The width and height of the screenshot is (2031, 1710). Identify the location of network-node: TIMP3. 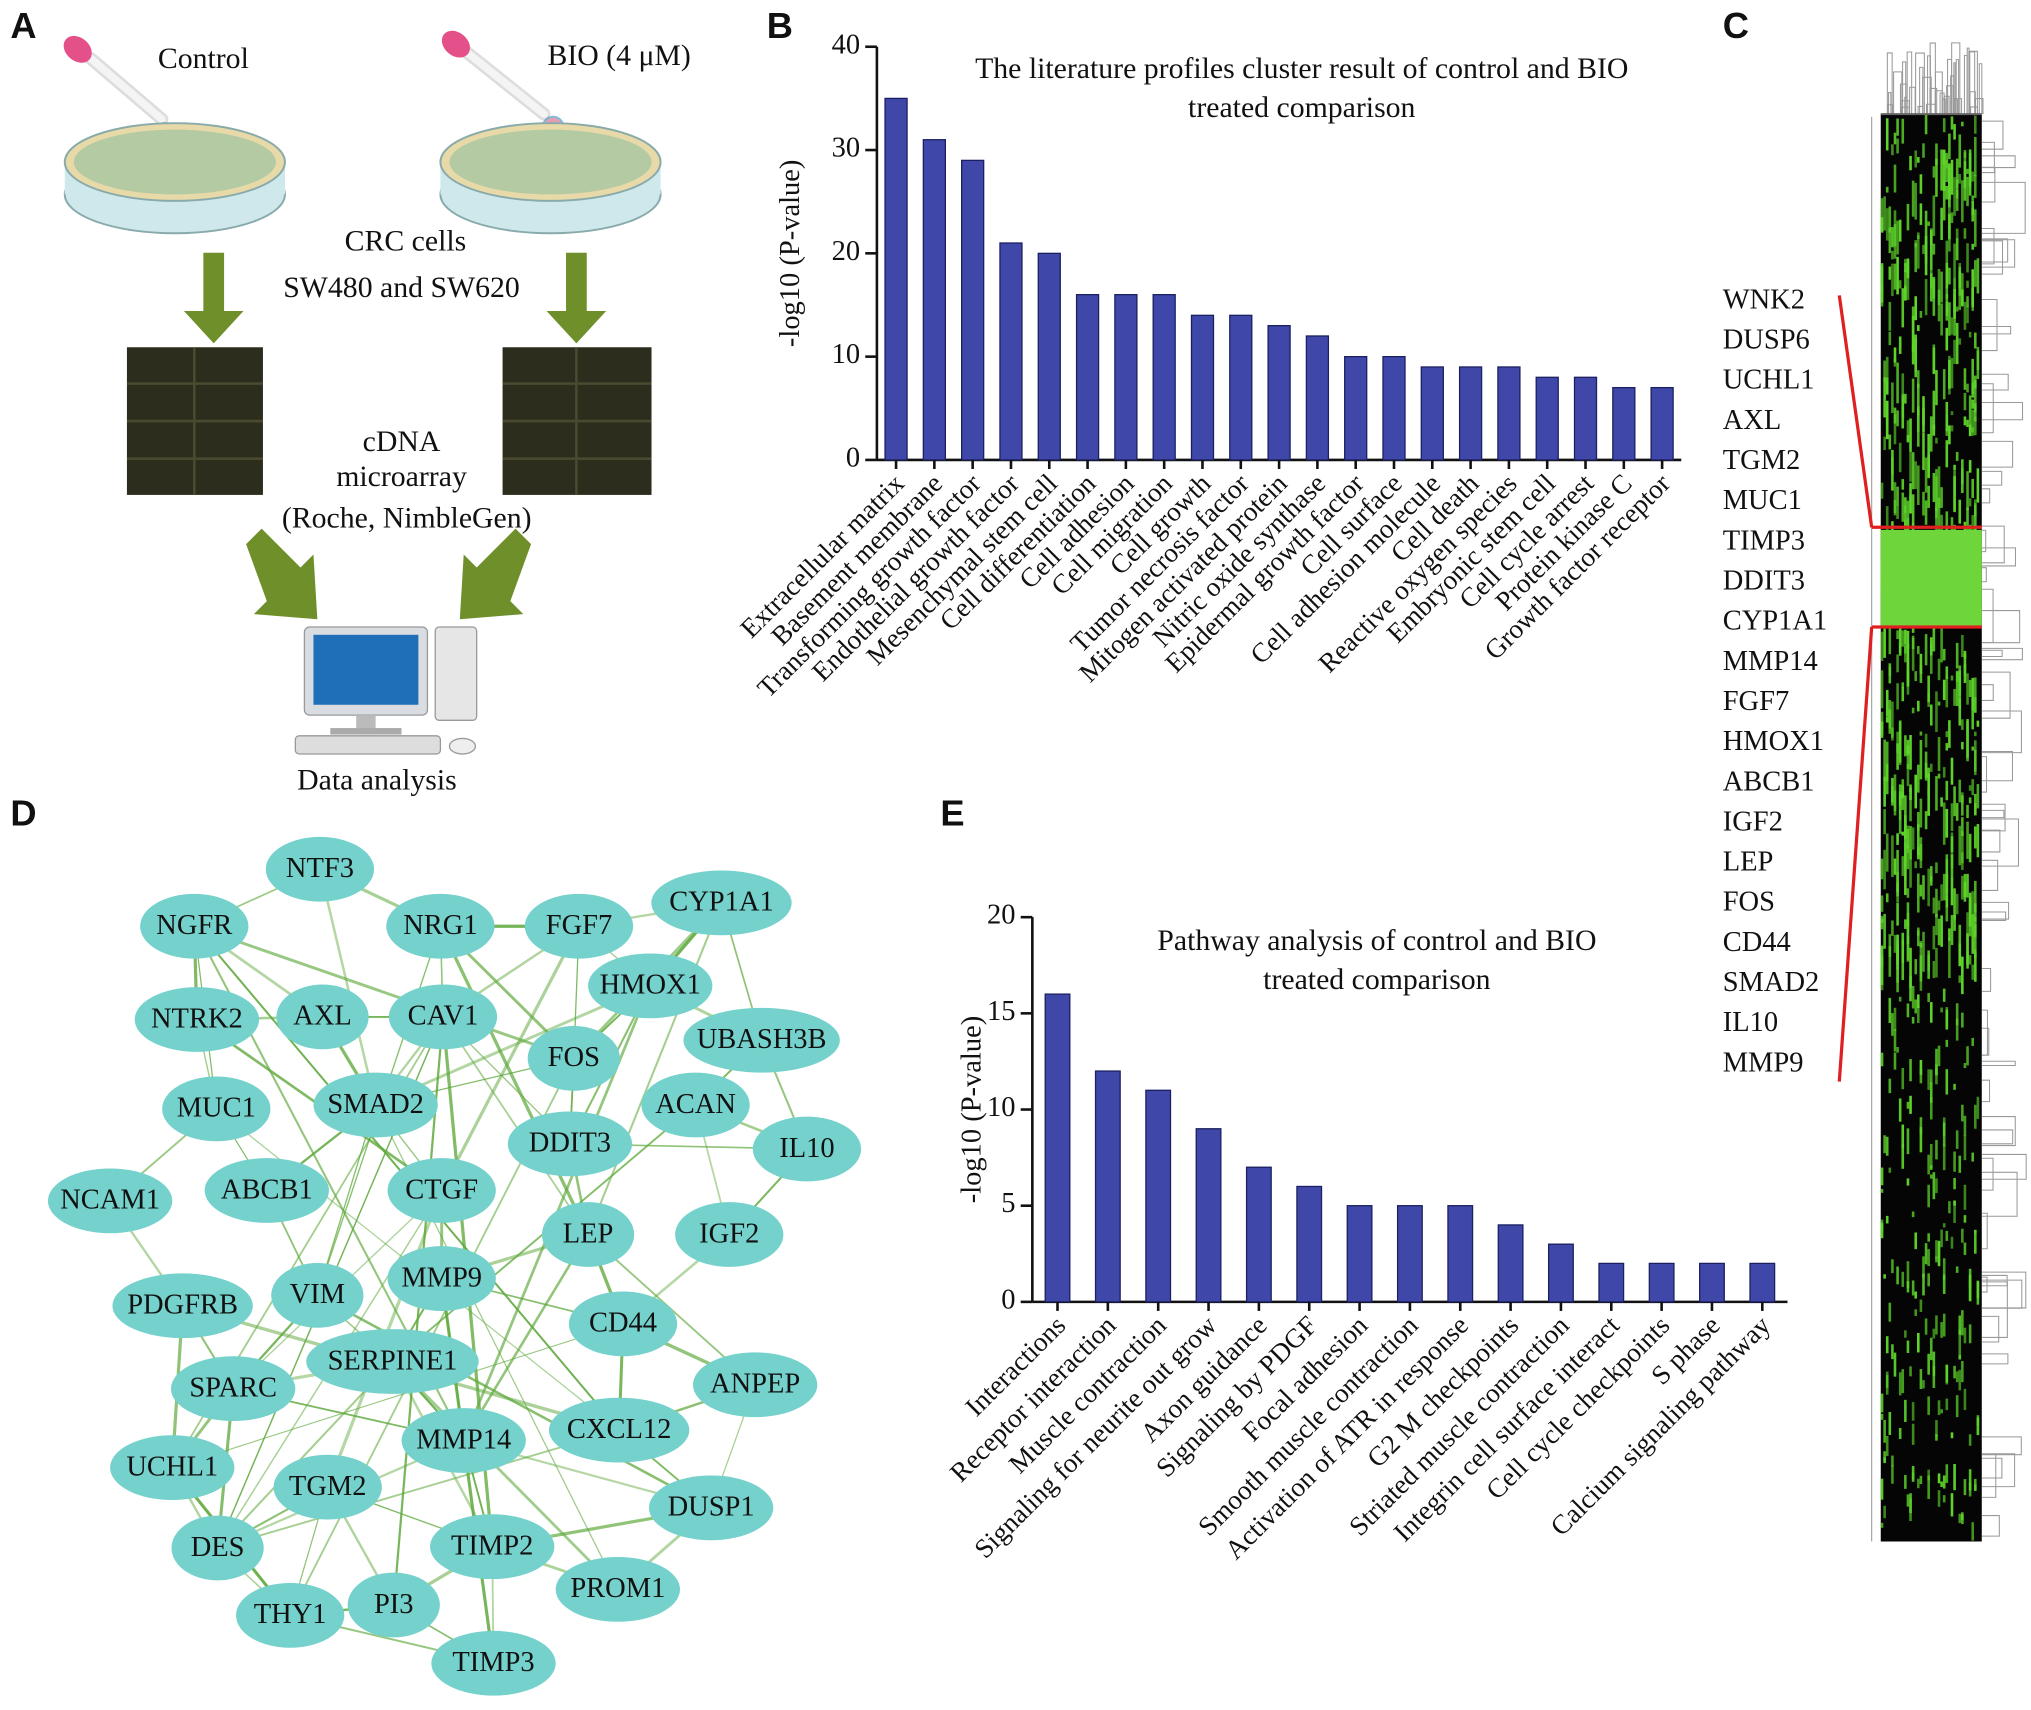
(493, 1663).